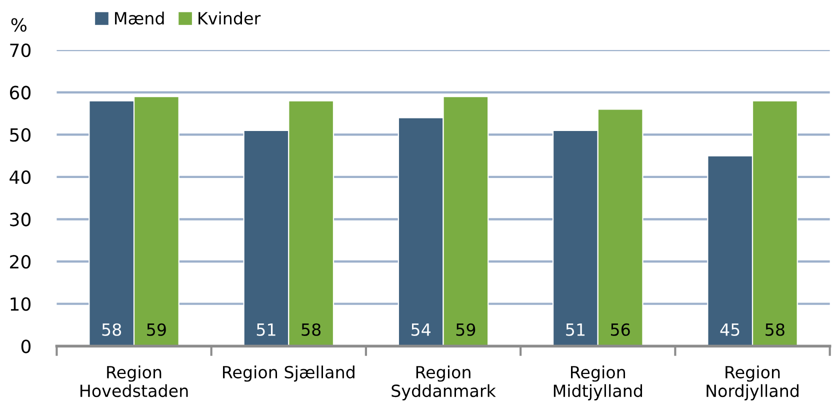 Image resolution: width=834 pixels, height=417 pixels. I want to click on legend-label: Mænd, so click(139, 18).